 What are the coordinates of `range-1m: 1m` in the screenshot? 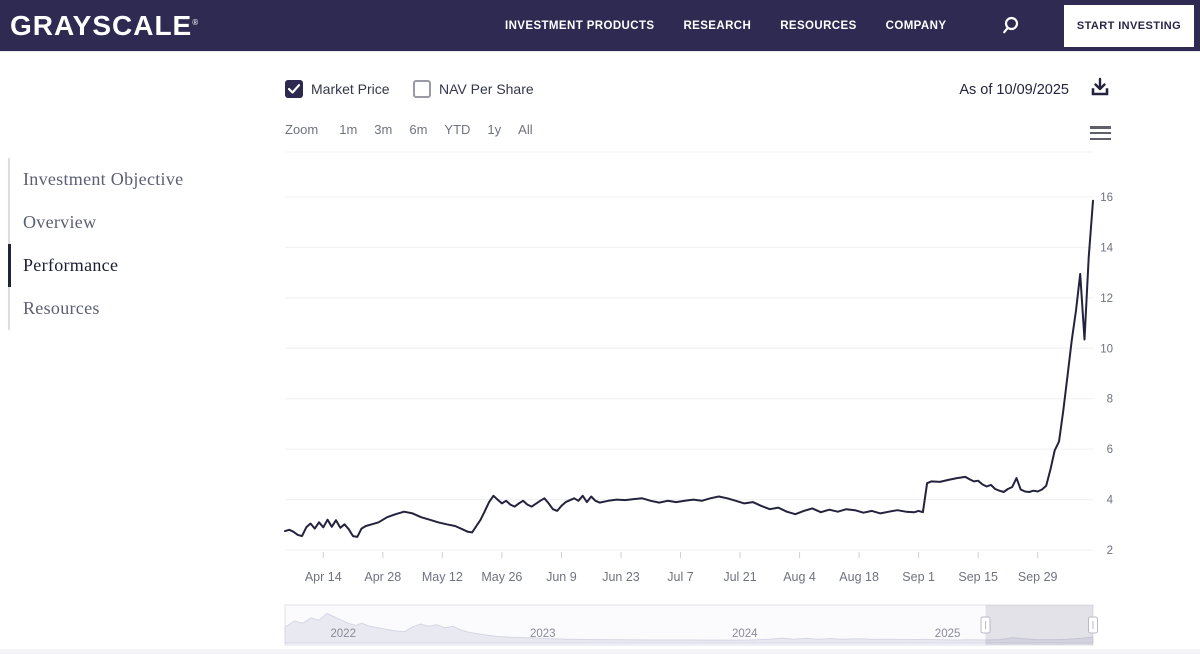 It's located at (348, 129).